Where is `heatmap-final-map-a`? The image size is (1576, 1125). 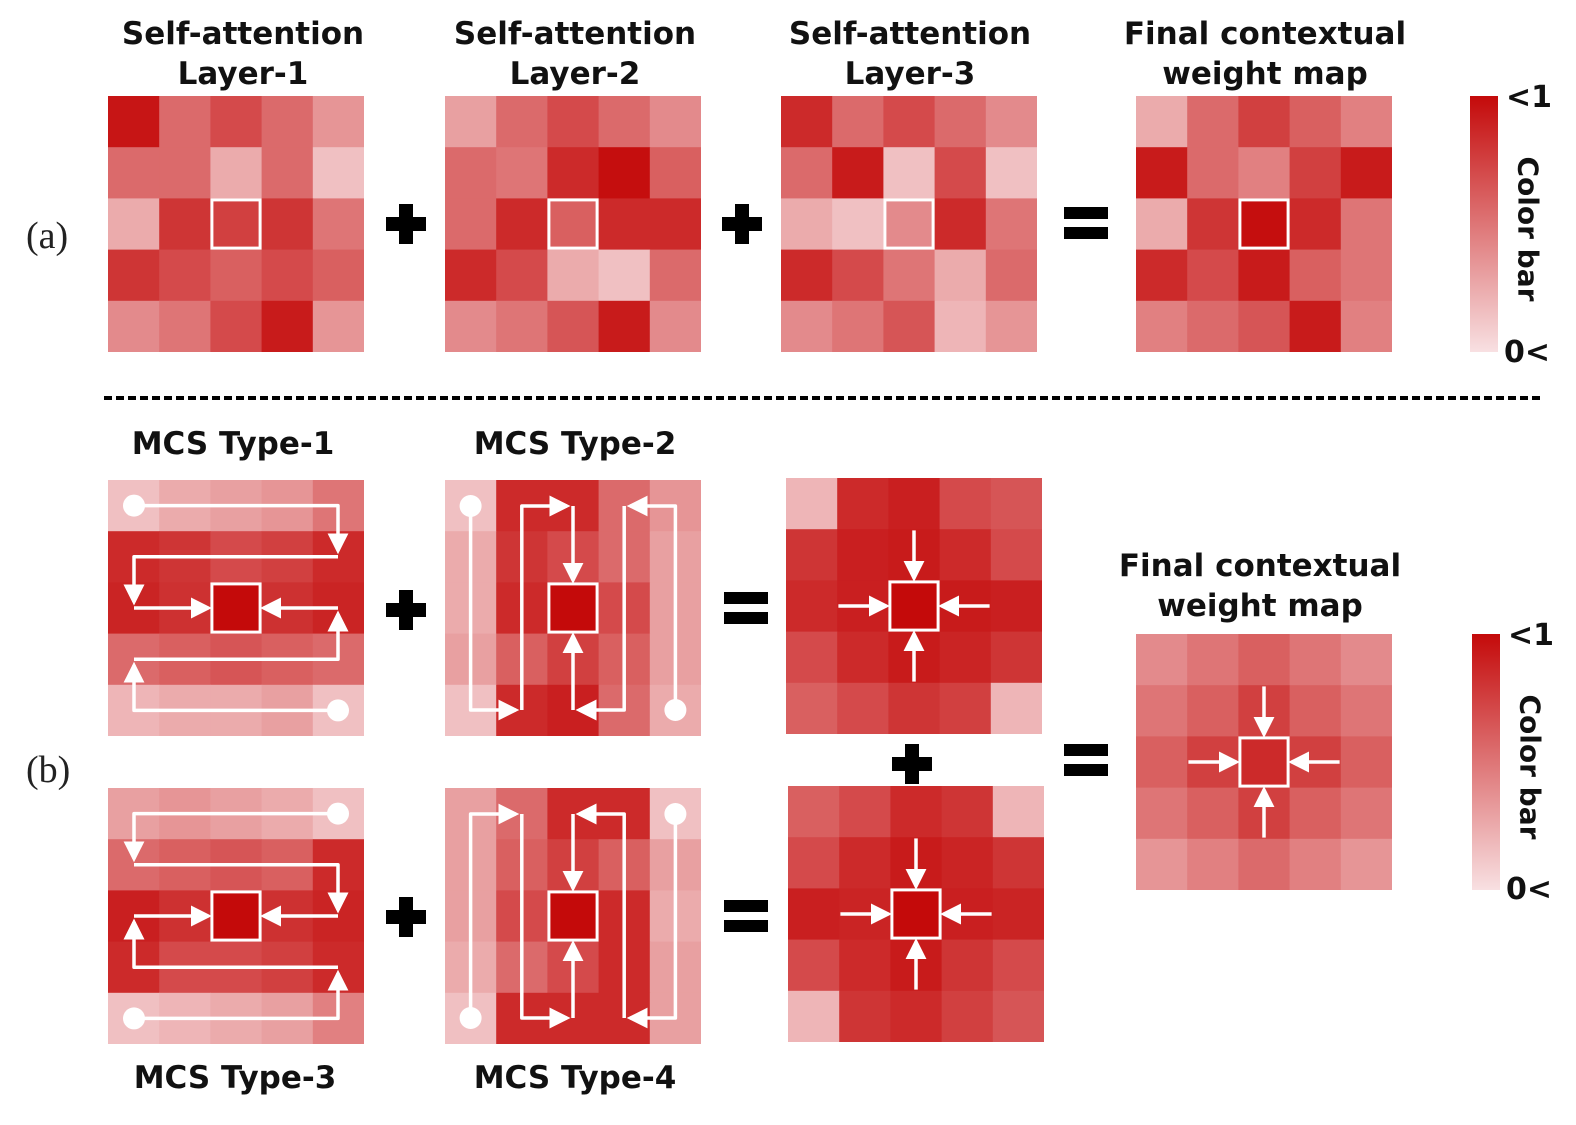 heatmap-final-map-a is located at coordinates (1264, 224).